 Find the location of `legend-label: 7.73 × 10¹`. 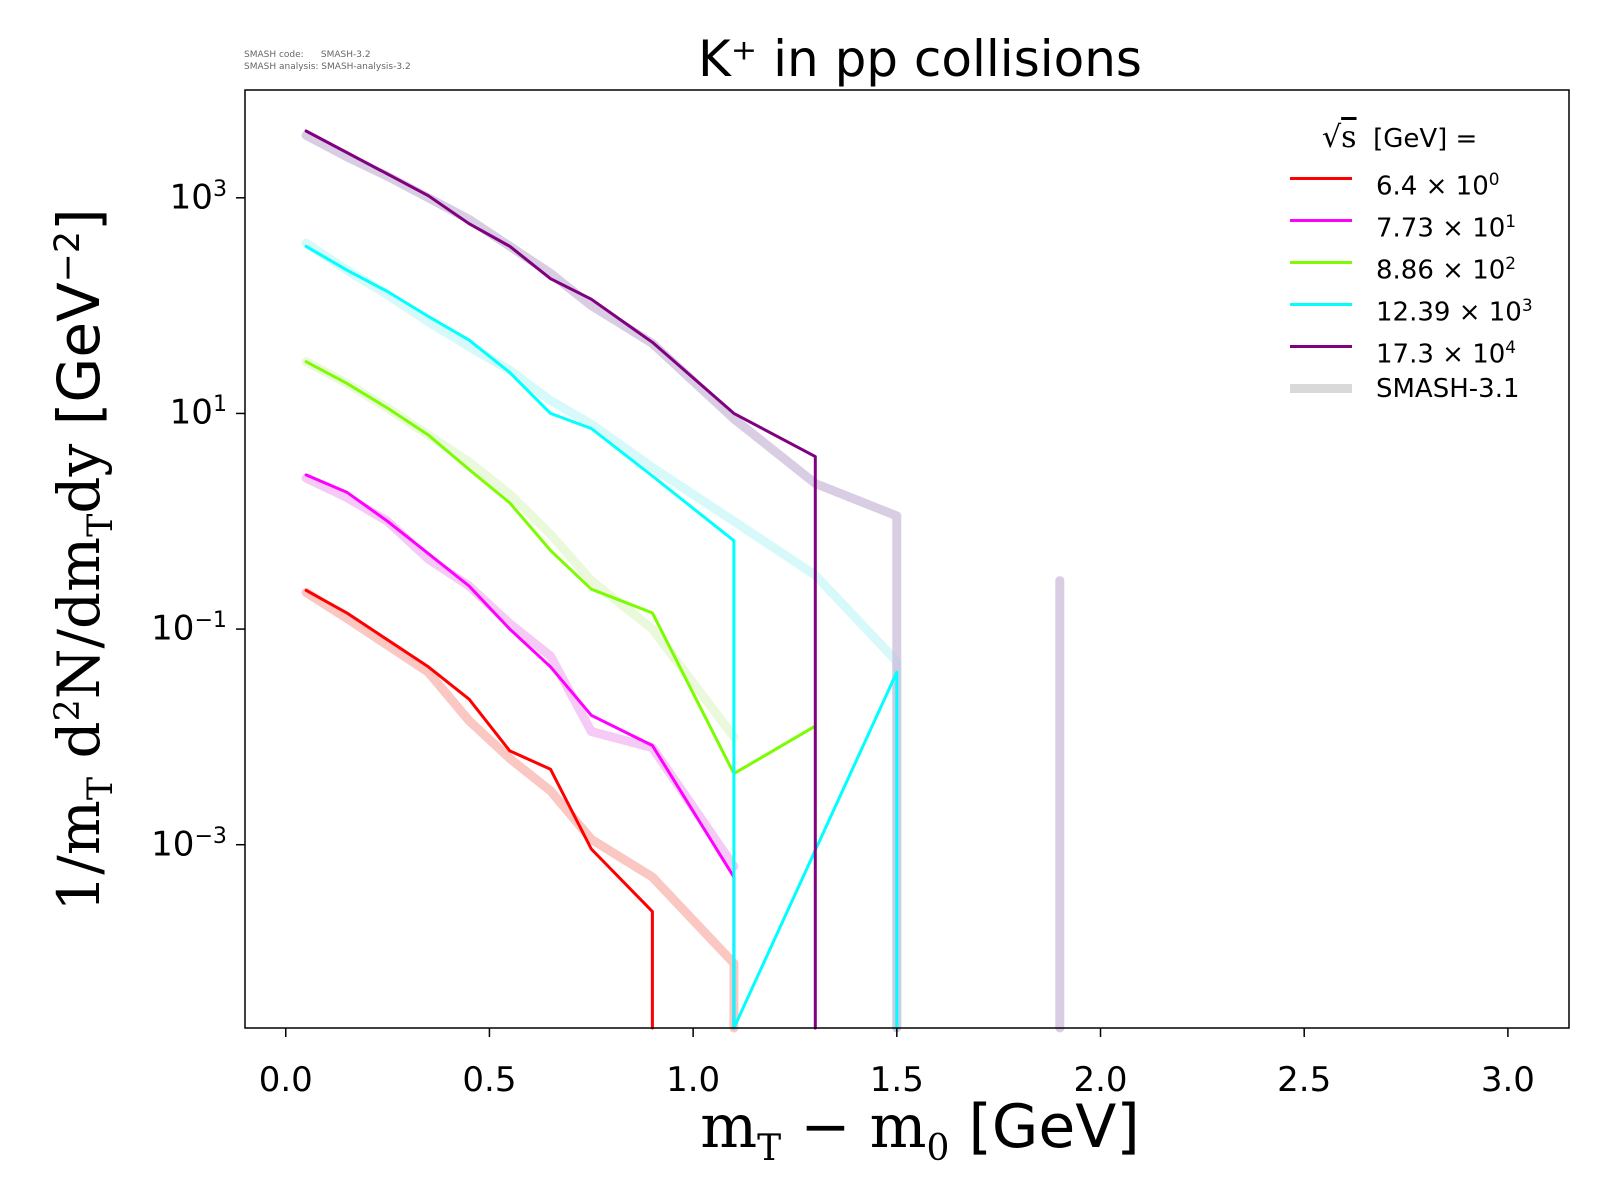

legend-label: 7.73 × 10¹ is located at coordinates (1446, 227).